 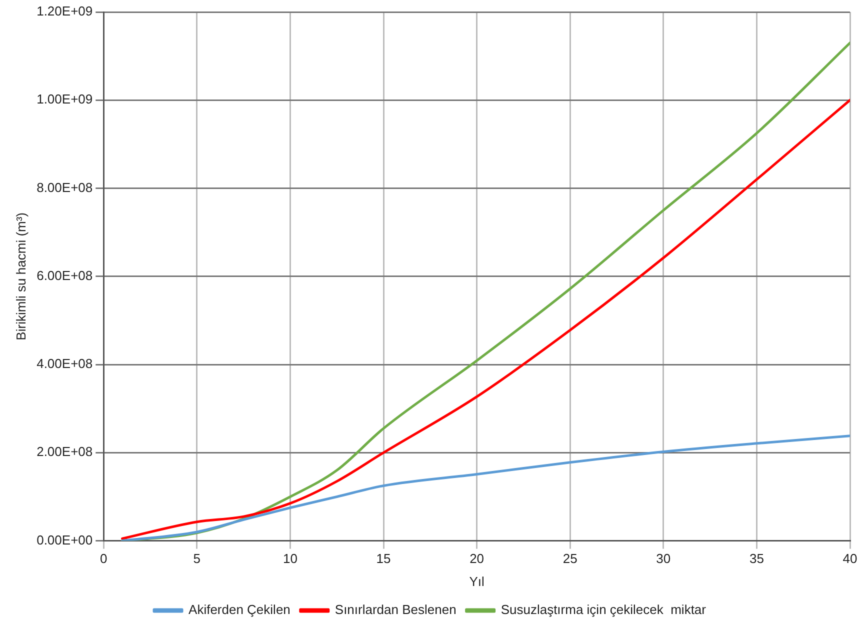 What do you see at coordinates (104, 558) in the screenshot?
I see `x-tick-label: 0` at bounding box center [104, 558].